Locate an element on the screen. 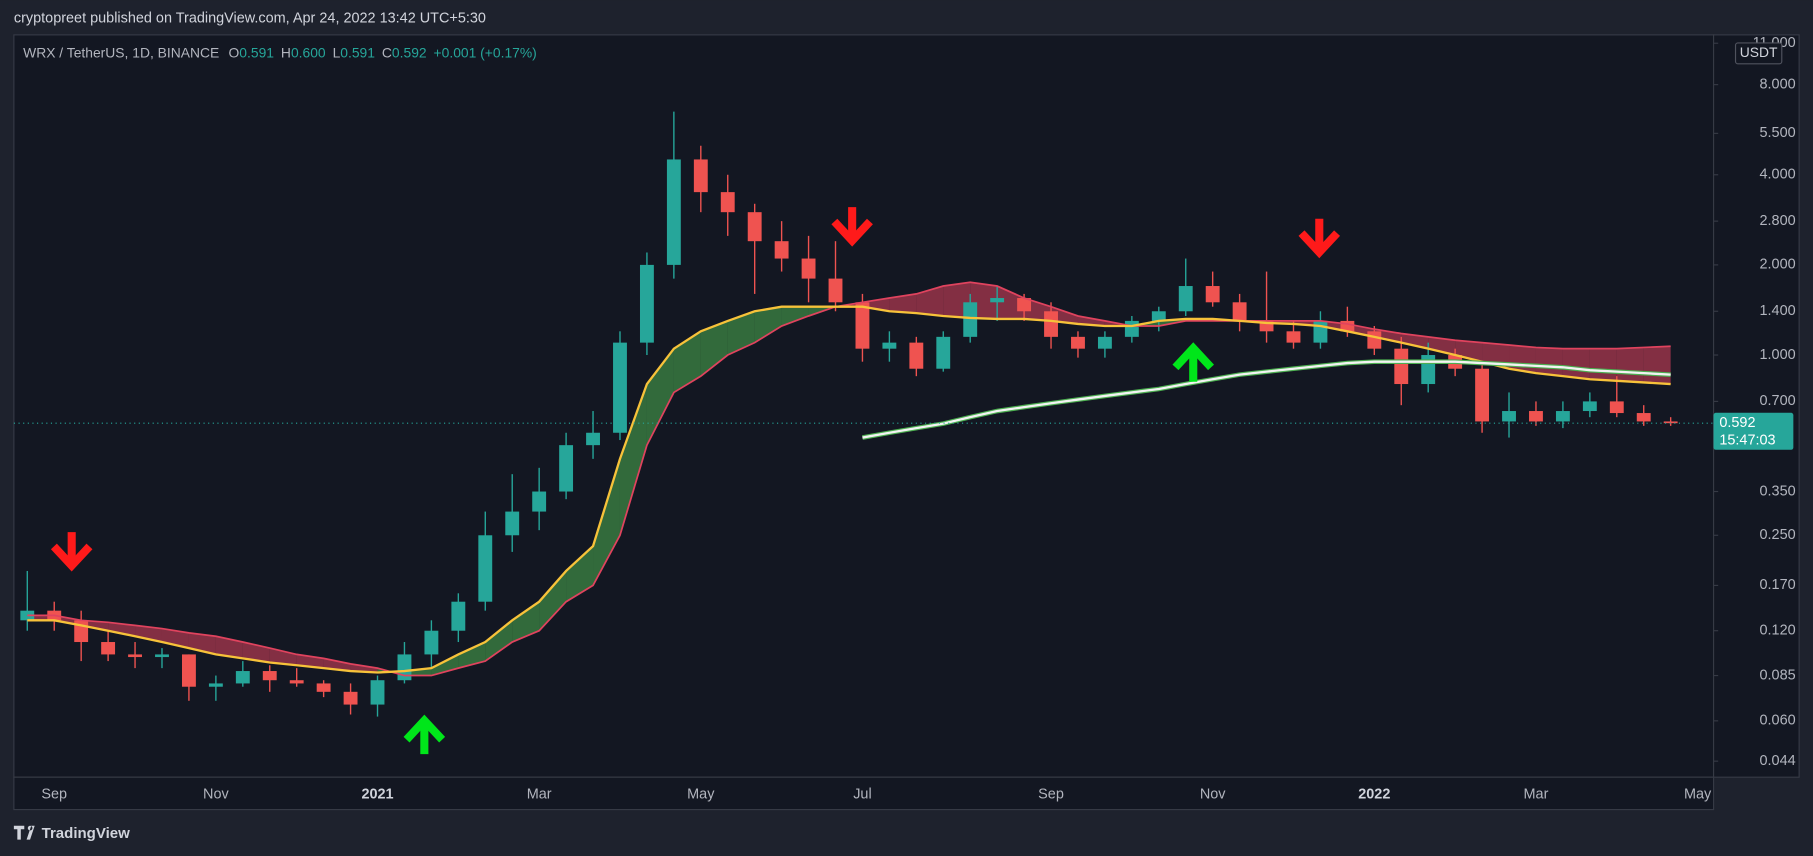 The height and width of the screenshot is (856, 1813). footer-brand: TradingView is located at coordinates (86, 833).